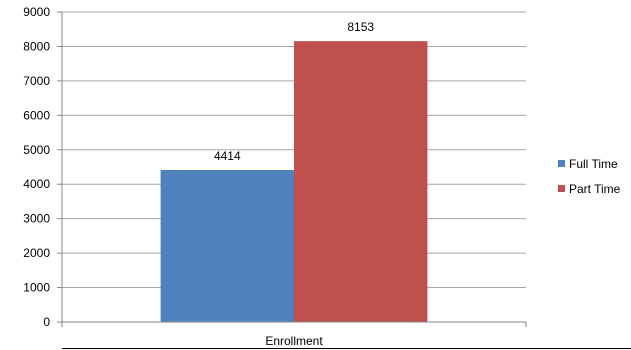 Image resolution: width=631 pixels, height=350 pixels. Describe the element at coordinates (36, 115) in the screenshot. I see `y-tick-label: 6000` at that location.